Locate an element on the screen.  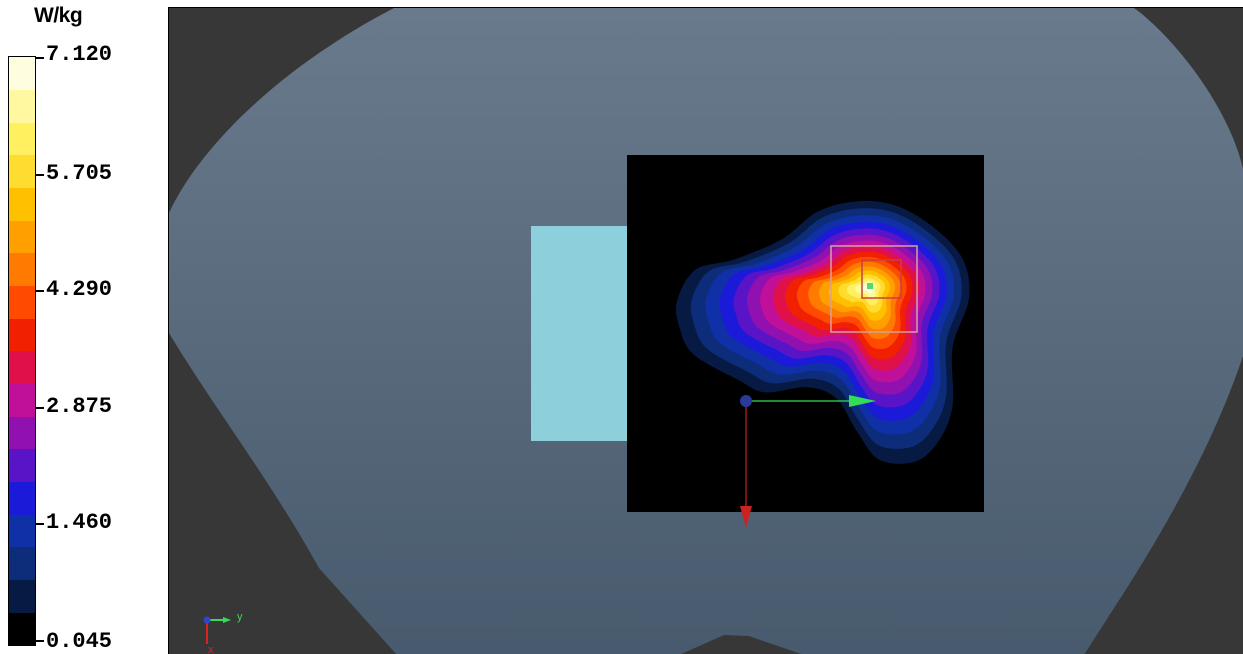
zoom-scan-inner-box is located at coordinates (881, 279).